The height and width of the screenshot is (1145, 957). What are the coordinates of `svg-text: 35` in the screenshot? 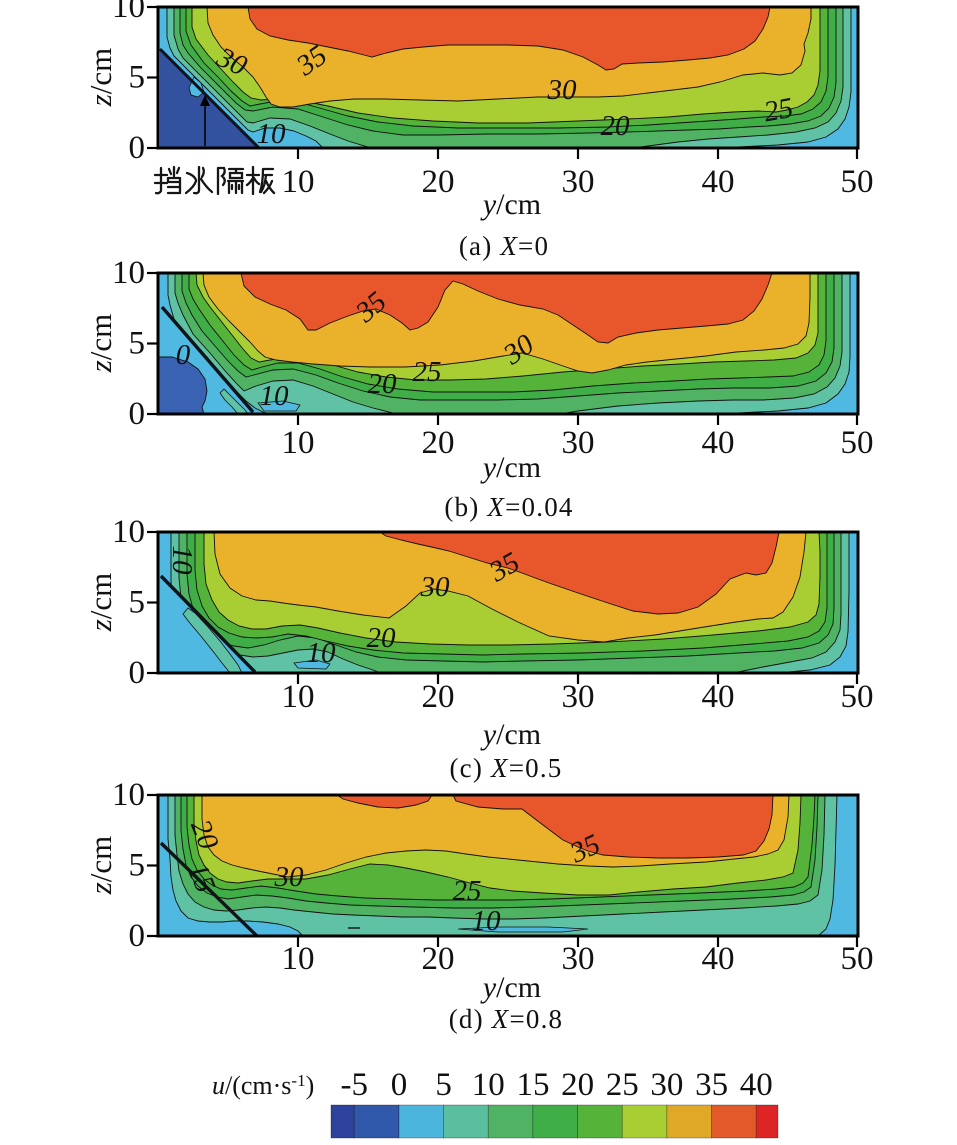 It's located at (711, 1085).